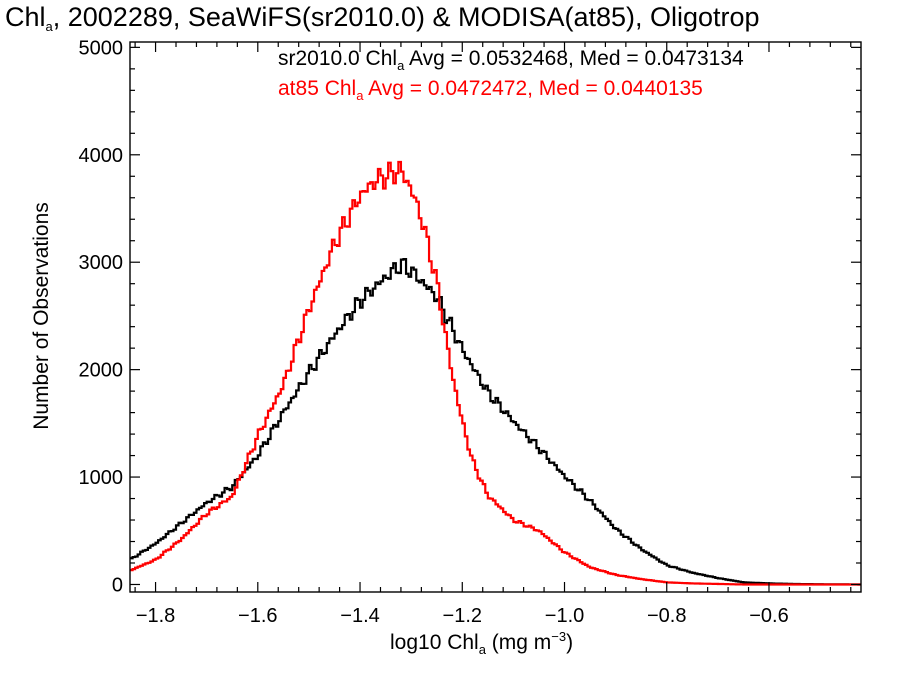 Image resolution: width=900 pixels, height=675 pixels. Describe the element at coordinates (101, 156) in the screenshot. I see `y-tick-label: 4000` at that location.